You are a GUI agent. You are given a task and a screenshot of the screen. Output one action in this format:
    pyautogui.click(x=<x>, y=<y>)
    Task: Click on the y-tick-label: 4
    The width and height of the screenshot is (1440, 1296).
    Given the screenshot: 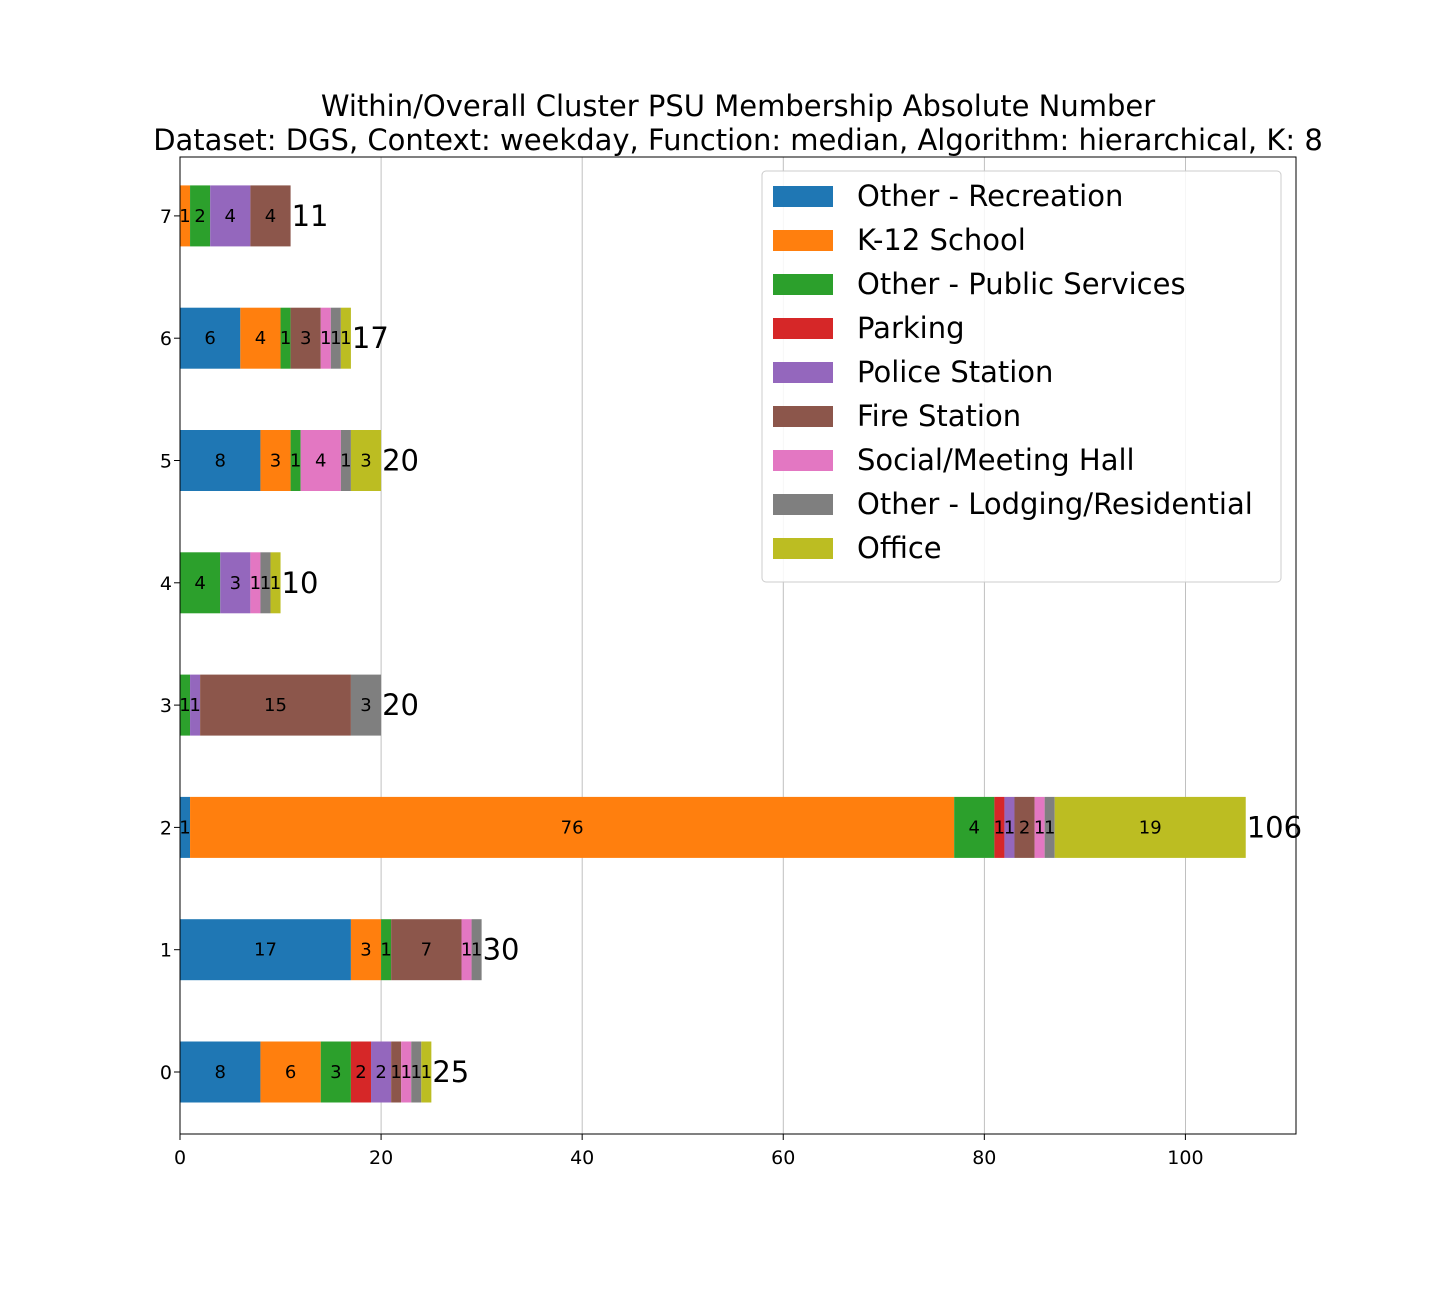 What is the action you would take?
    pyautogui.click(x=166, y=584)
    